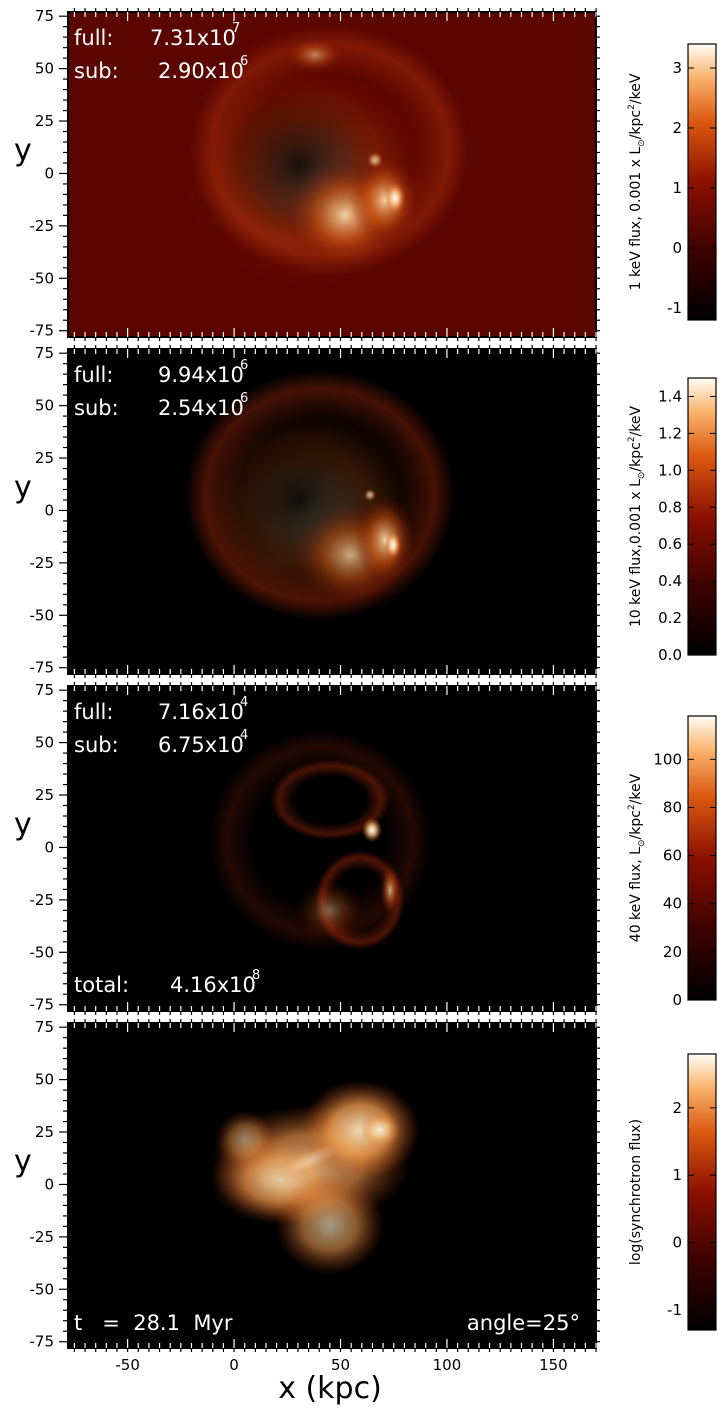 The image size is (726, 1410). Describe the element at coordinates (672, 952) in the screenshot. I see `colorbar-tick-label: 20` at that location.